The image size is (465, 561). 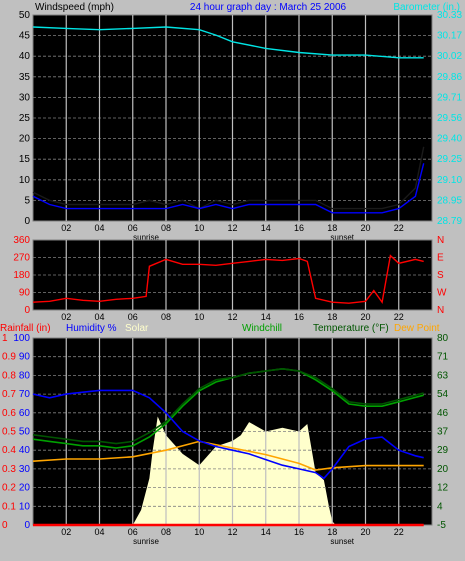 I want to click on y2-tick-label: 30.02, so click(x=449, y=56).